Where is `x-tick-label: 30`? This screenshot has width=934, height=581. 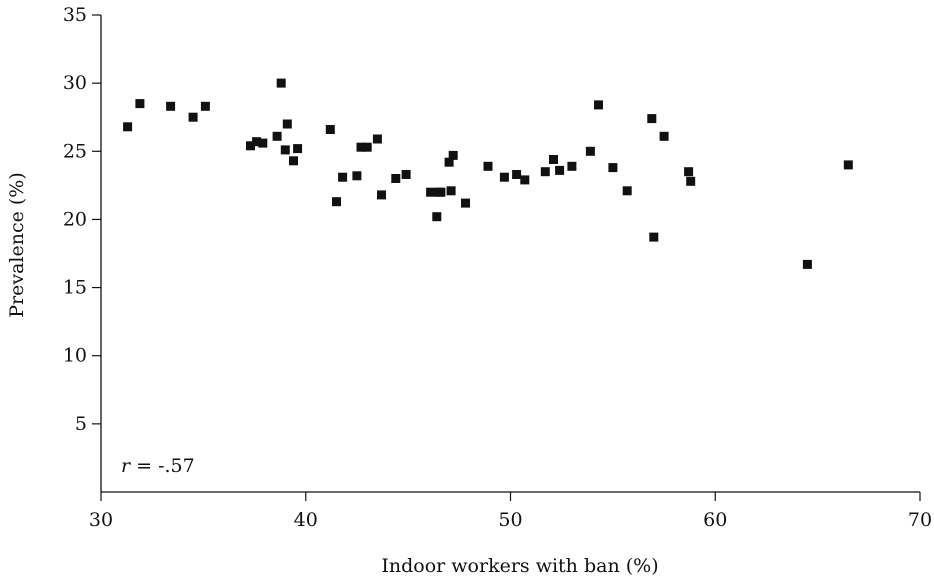 x-tick-label: 30 is located at coordinates (101, 520).